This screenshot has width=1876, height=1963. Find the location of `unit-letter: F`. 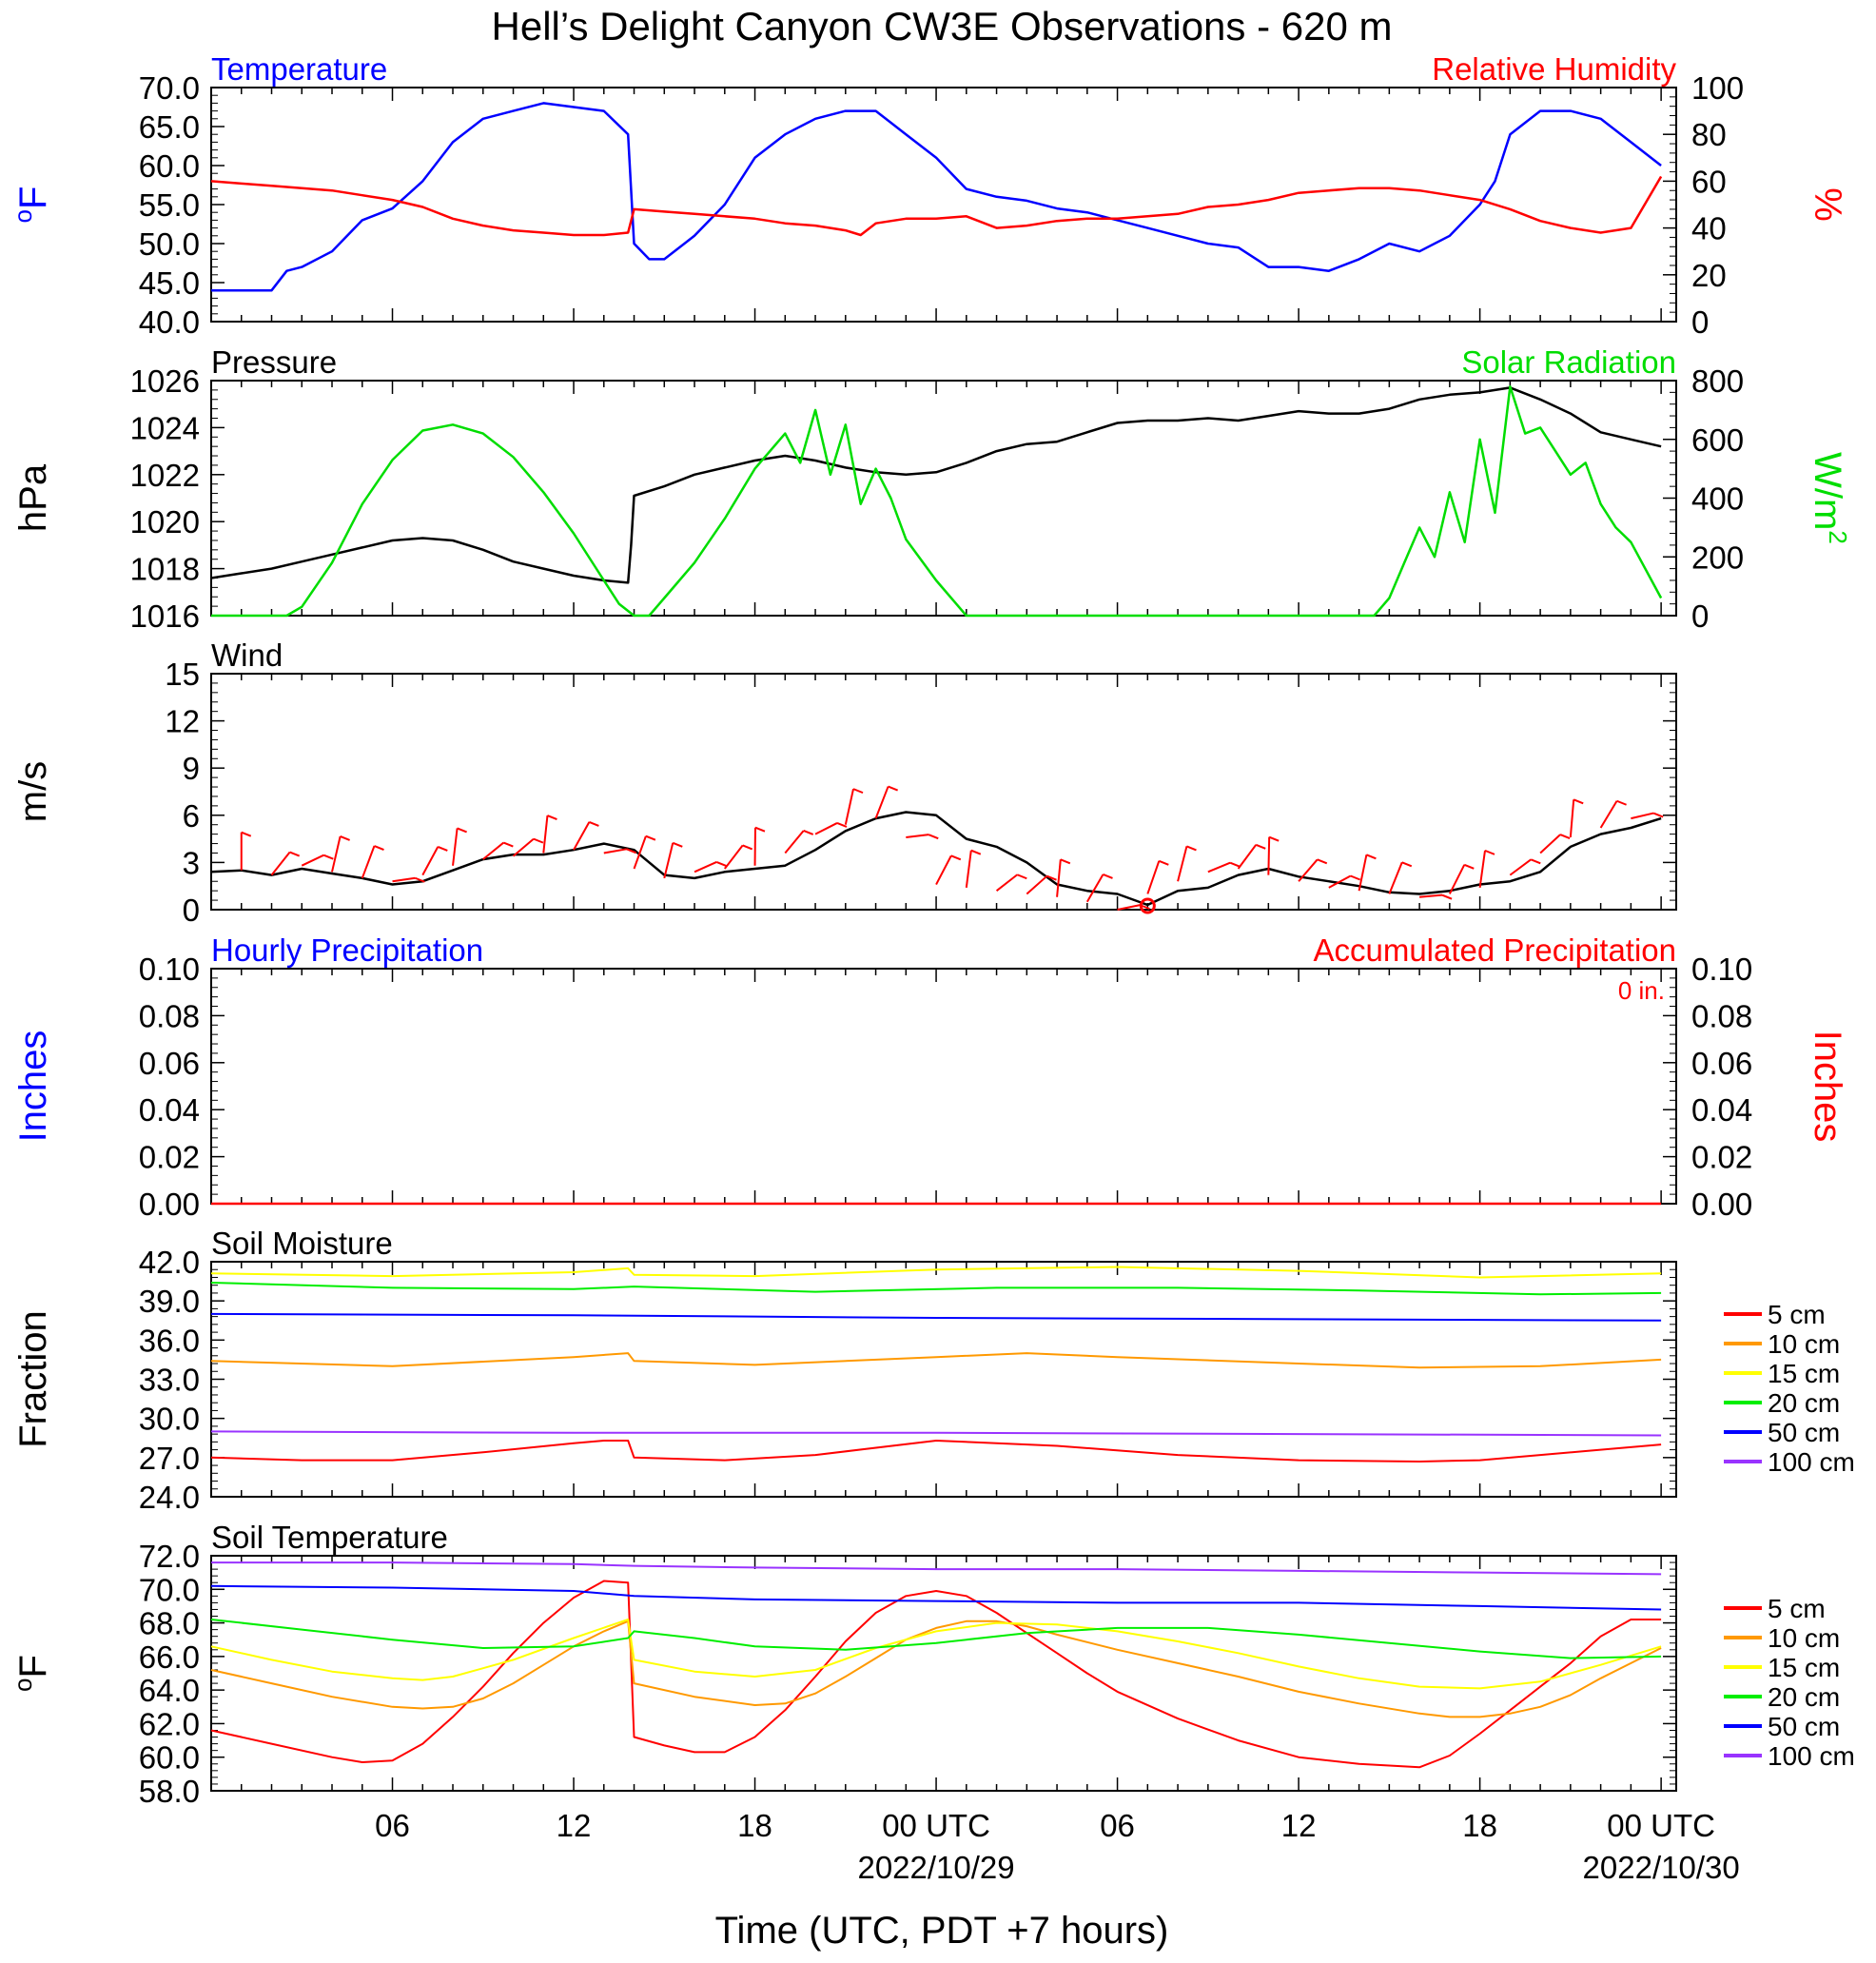

unit-letter: F is located at coordinates (33, 1666).